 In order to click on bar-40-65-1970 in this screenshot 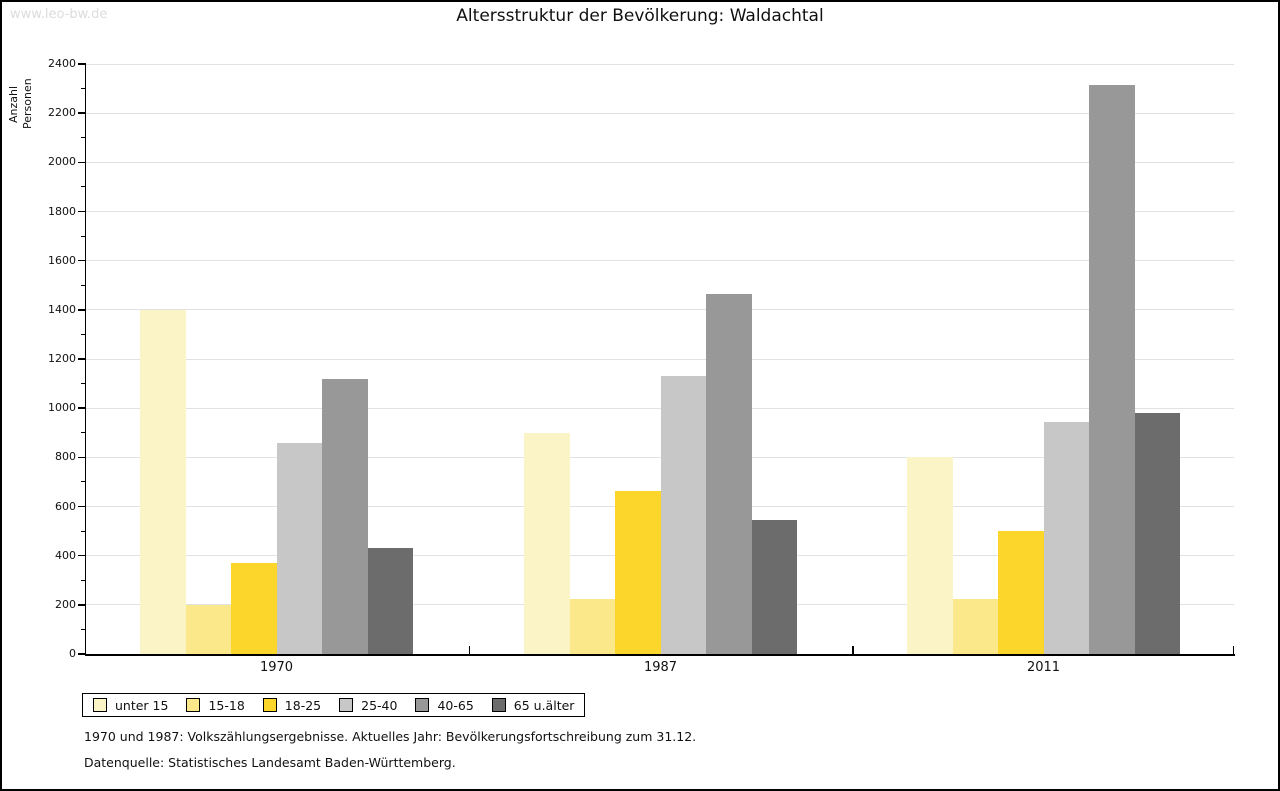, I will do `click(345, 516)`.